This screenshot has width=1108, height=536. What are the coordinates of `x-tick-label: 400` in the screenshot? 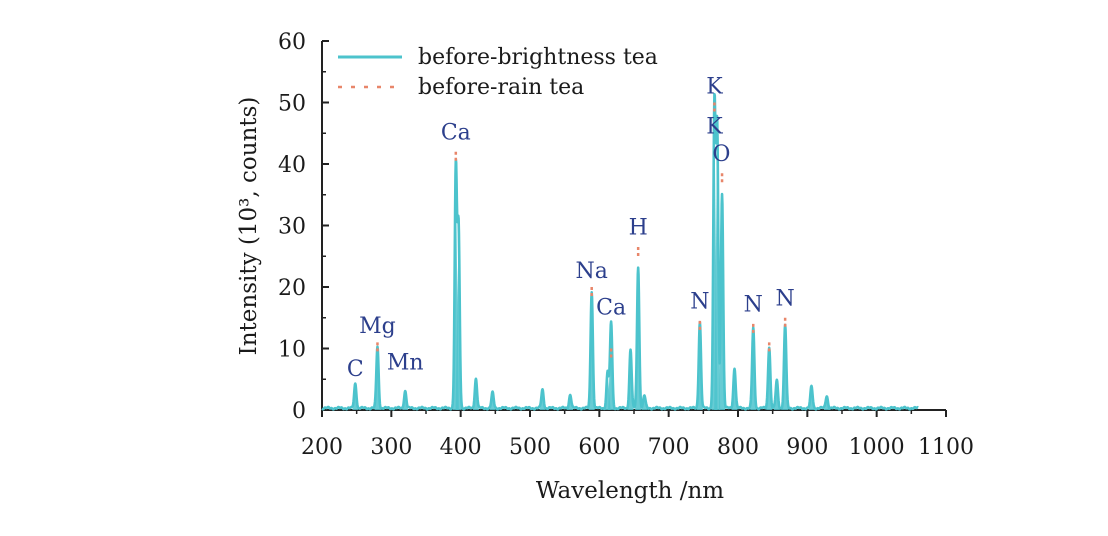 It's located at (461, 447).